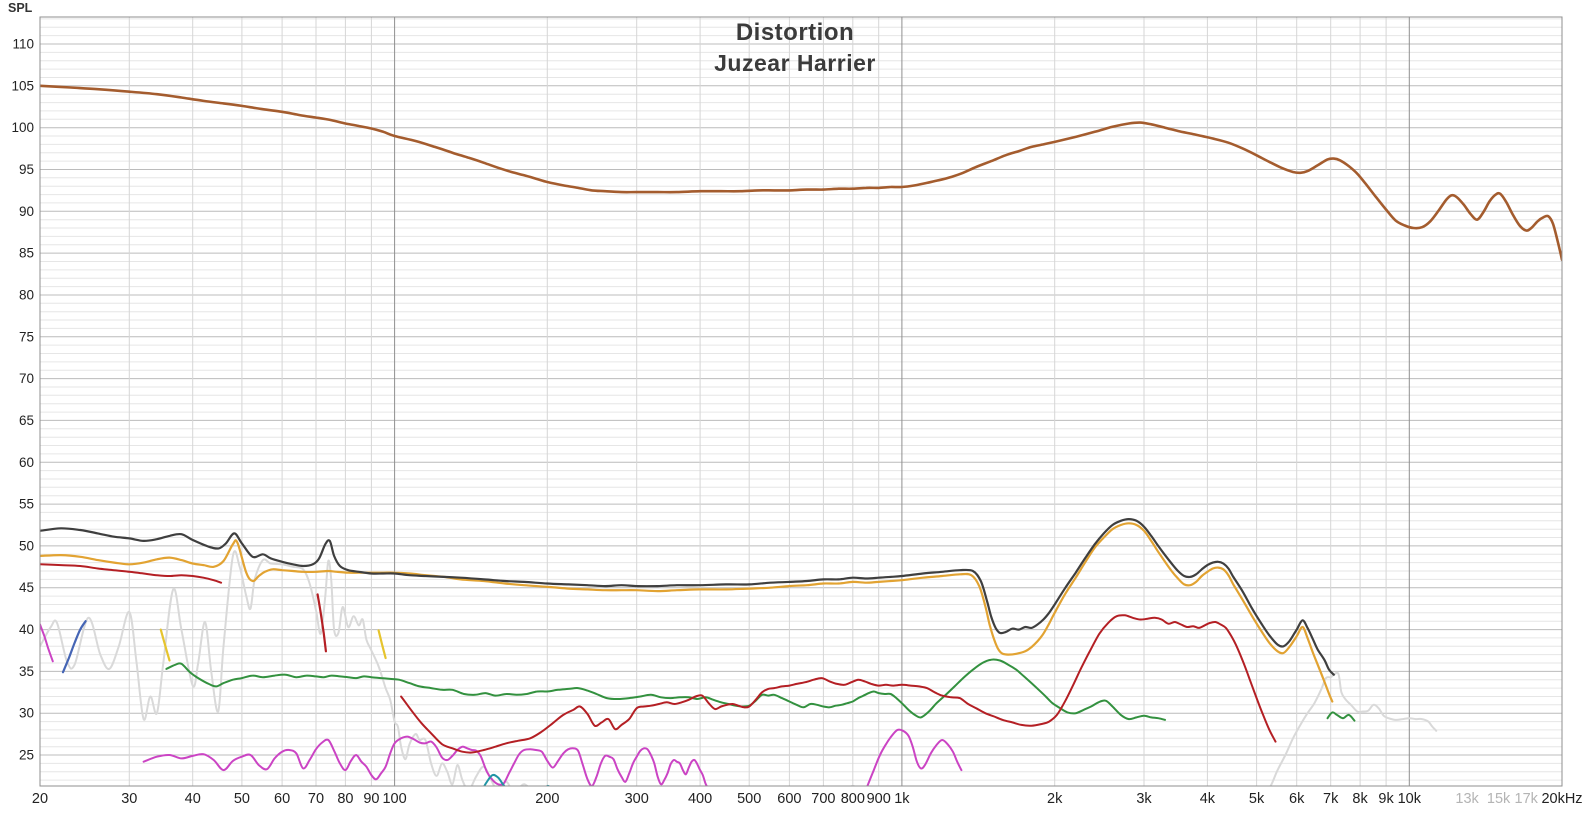 This screenshot has width=1590, height=813. Describe the element at coordinates (902, 799) in the screenshot. I see `svg-text: 1k` at that location.